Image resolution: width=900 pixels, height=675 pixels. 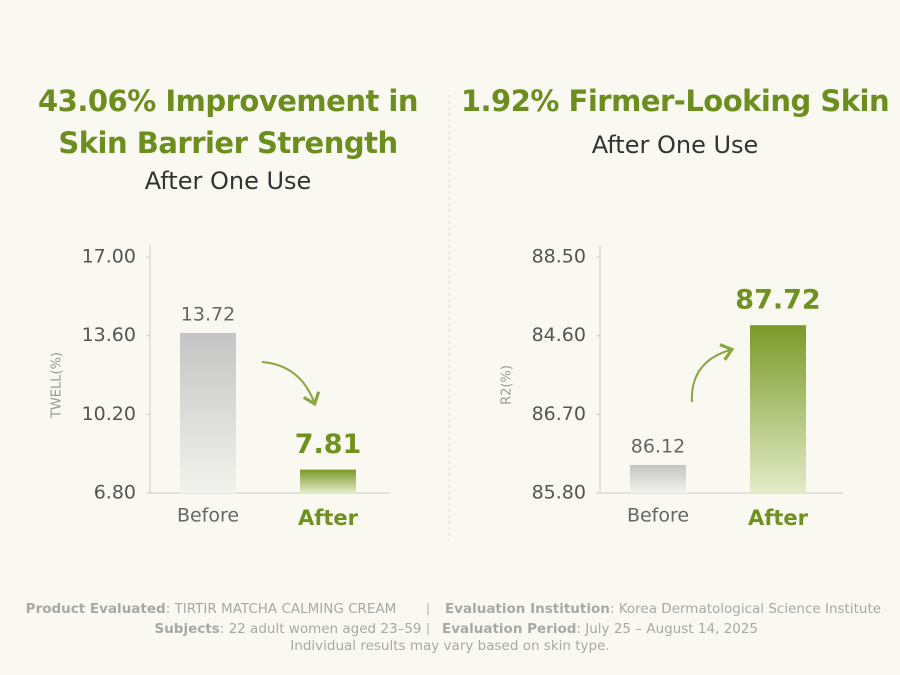 I want to click on chart-title: 1.92% Firmer-Looking Skin, so click(x=675, y=101).